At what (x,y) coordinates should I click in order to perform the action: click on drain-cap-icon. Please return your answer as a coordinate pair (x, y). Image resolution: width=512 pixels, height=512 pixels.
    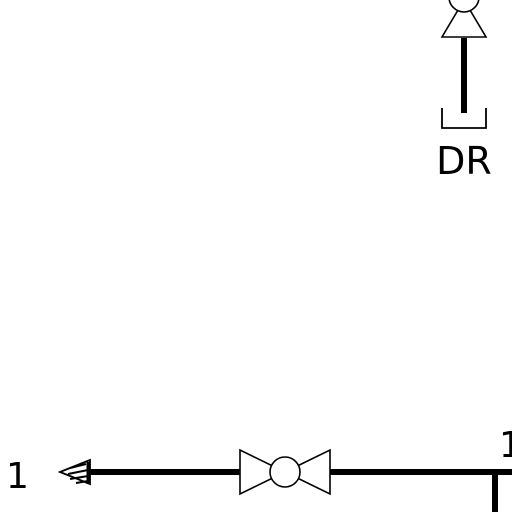
    Looking at the image, I should click on (464, 118).